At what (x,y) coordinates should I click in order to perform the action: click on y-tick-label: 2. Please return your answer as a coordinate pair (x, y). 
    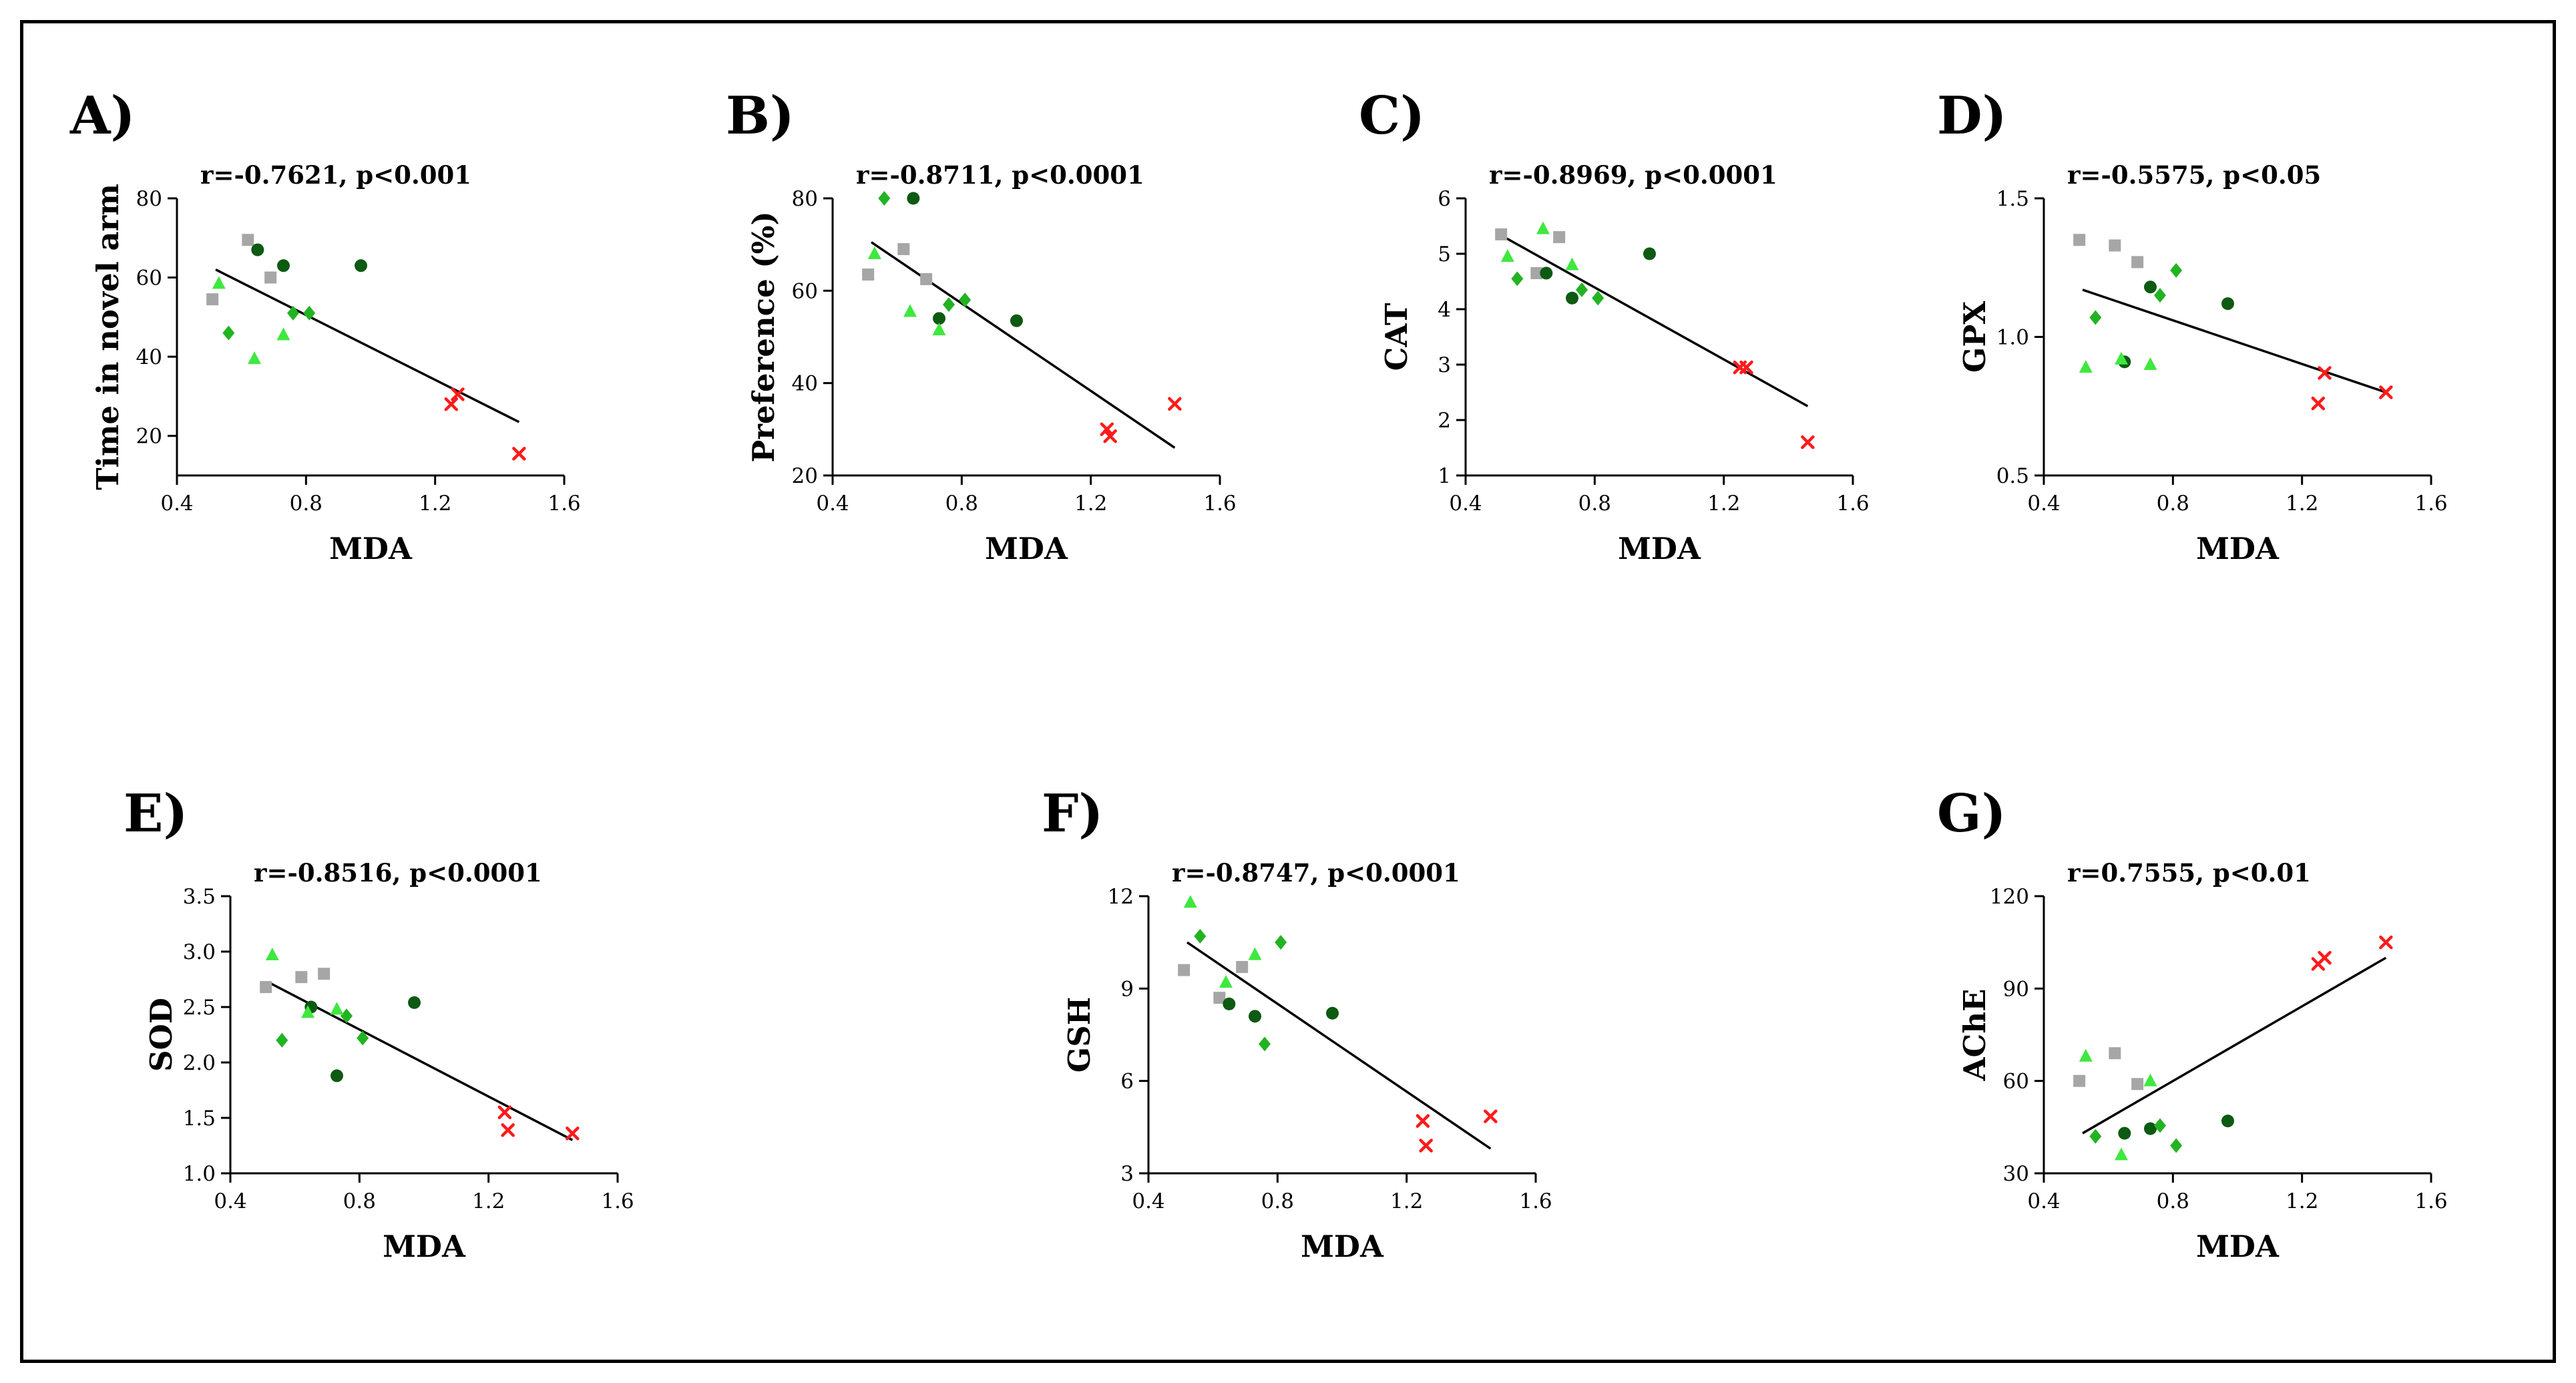
    Looking at the image, I should click on (1444, 421).